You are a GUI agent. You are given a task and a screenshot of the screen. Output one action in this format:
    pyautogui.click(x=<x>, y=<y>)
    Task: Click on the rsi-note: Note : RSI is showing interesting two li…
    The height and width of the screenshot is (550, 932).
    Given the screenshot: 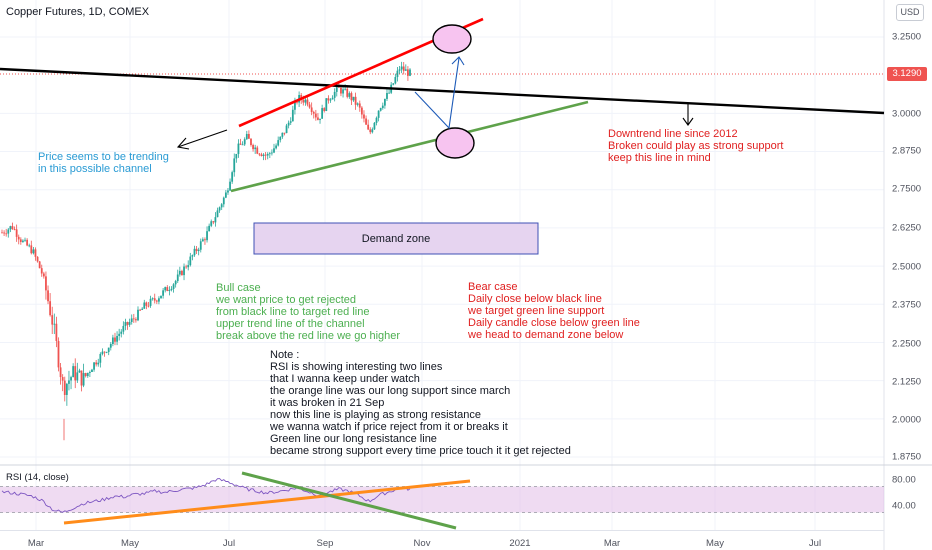 What is the action you would take?
    pyautogui.click(x=420, y=403)
    